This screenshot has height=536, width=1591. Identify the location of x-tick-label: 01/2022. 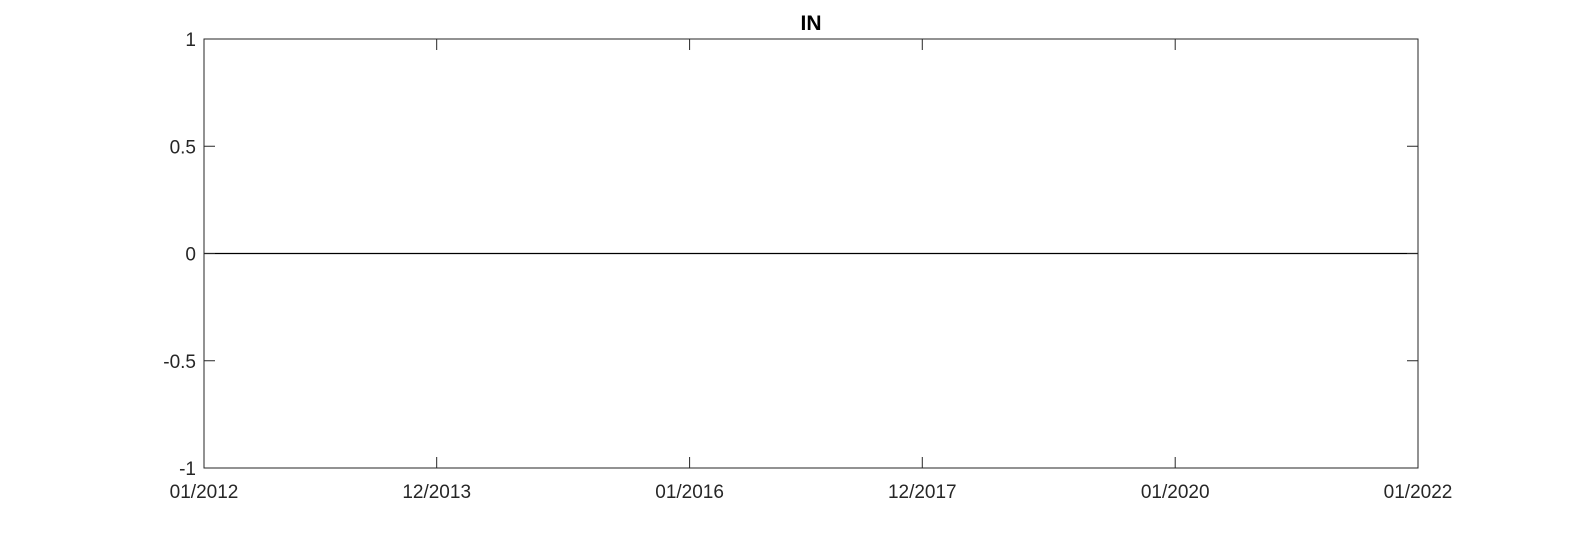
(1418, 492).